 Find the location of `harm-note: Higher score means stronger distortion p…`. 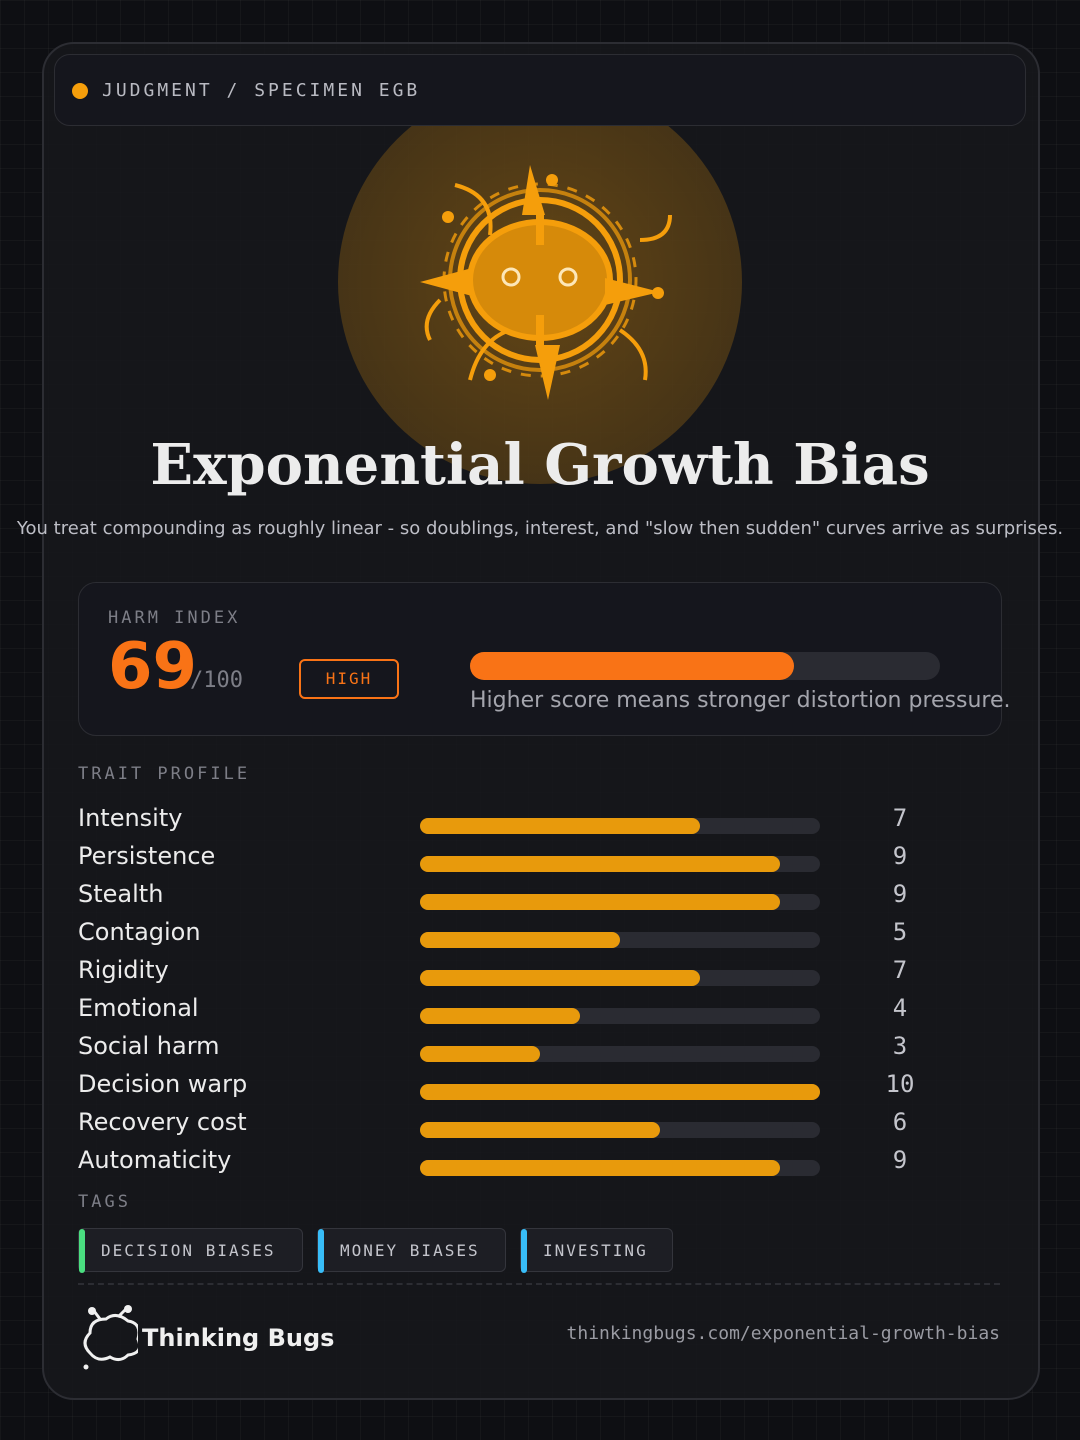

harm-note: Higher score means stronger distortion p… is located at coordinates (740, 700).